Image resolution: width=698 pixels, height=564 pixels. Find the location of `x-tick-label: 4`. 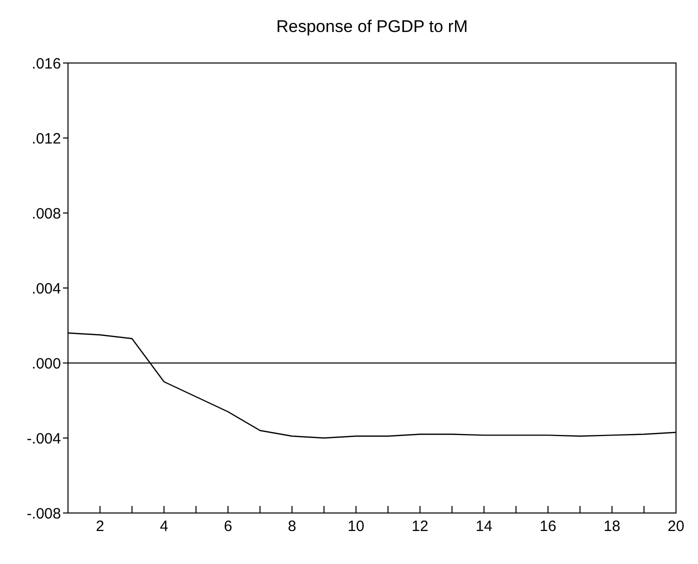

x-tick-label: 4 is located at coordinates (164, 526).